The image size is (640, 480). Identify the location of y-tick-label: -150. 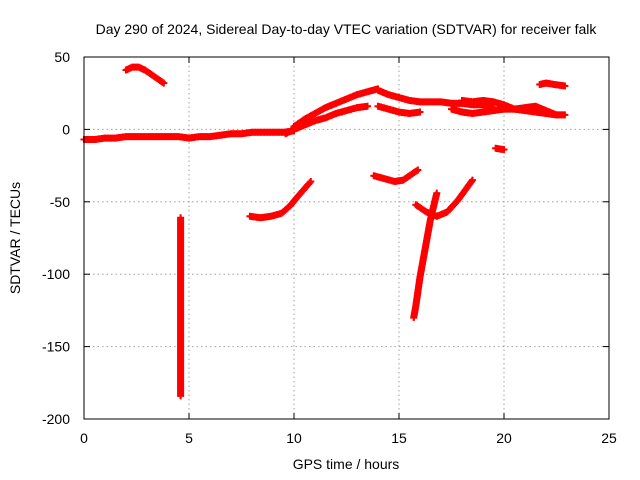
(56, 347).